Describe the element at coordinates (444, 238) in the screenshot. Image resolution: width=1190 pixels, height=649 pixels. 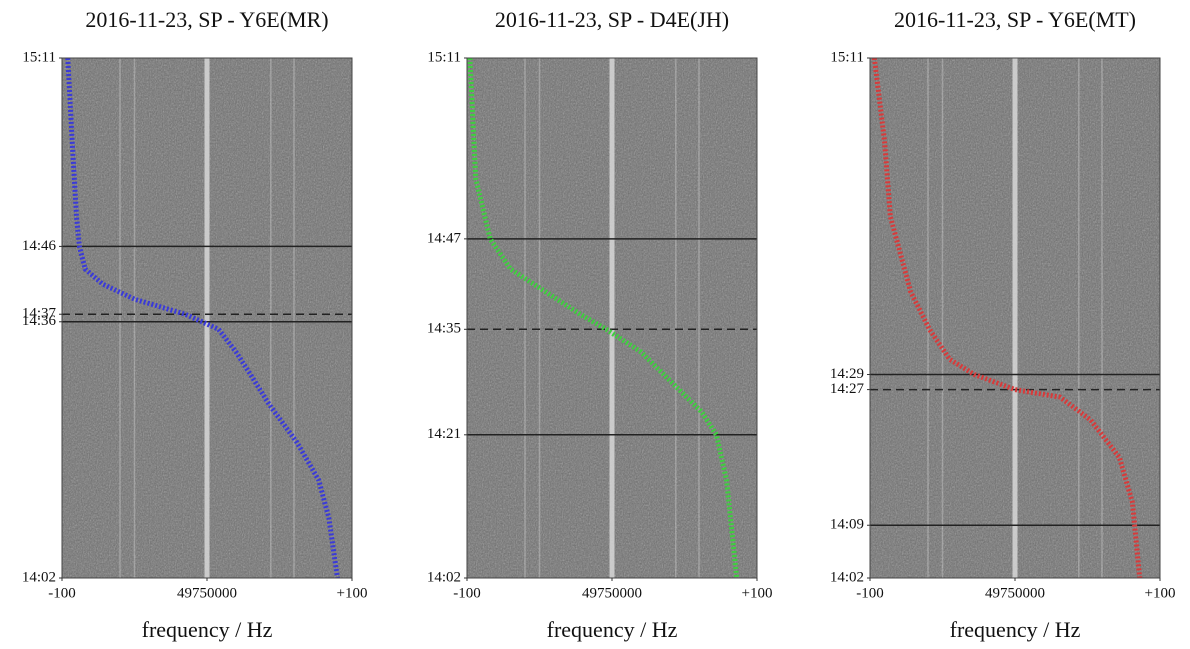
I see `y-tick-label: 14:47` at that location.